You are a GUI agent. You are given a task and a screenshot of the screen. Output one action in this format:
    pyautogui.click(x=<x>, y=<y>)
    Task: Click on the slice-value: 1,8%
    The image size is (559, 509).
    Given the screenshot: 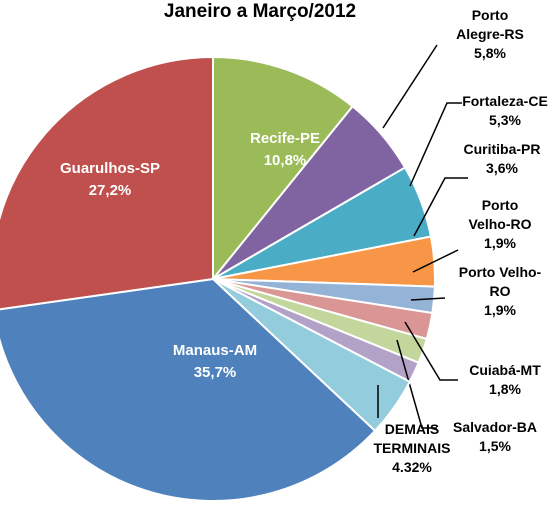 What is the action you would take?
    pyautogui.click(x=505, y=389)
    